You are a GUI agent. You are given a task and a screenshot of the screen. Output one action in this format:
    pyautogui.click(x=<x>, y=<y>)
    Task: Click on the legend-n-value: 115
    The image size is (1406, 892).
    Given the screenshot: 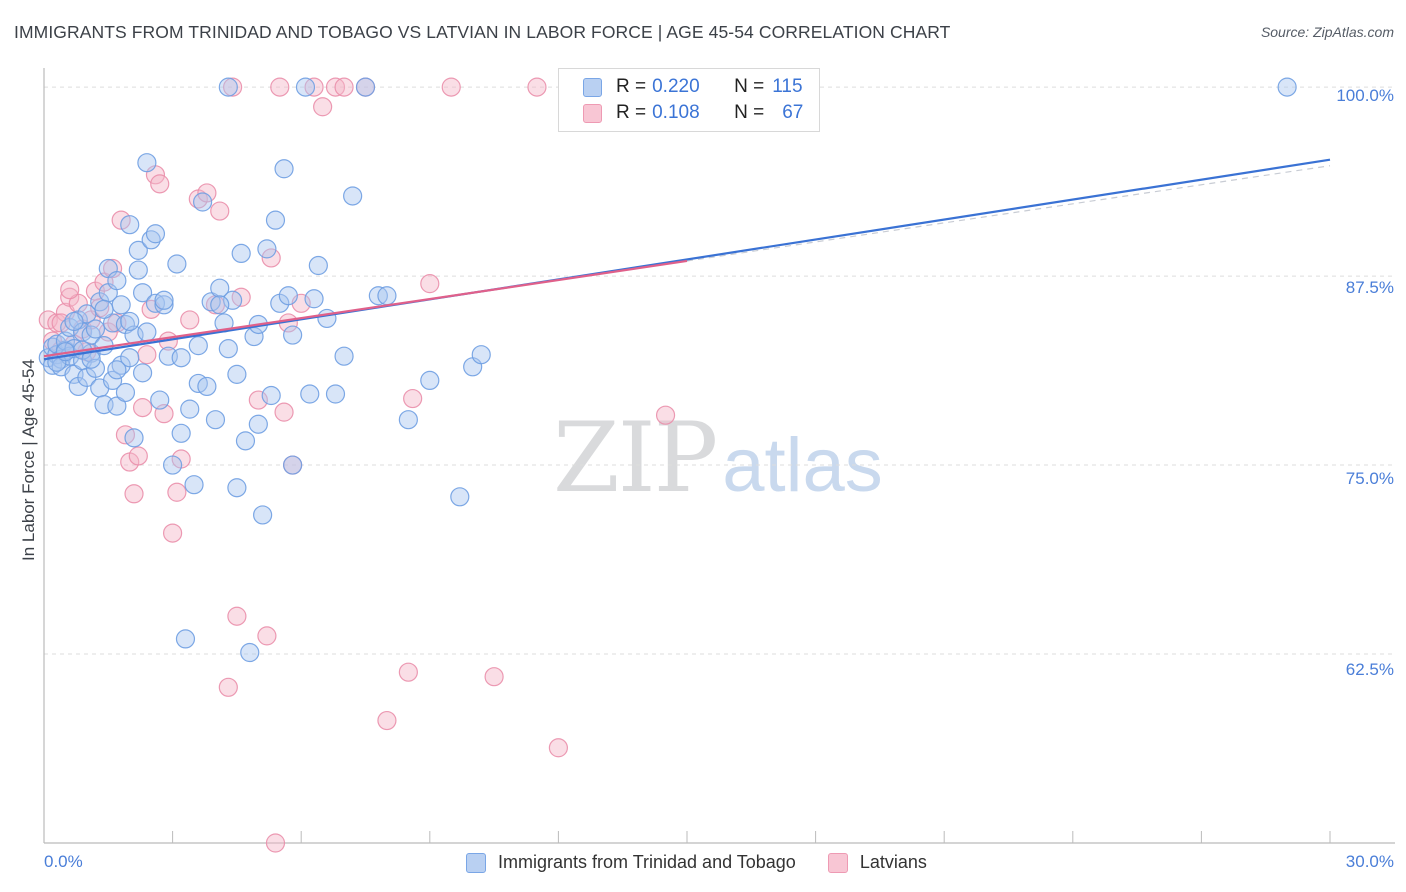 What is the action you would take?
    pyautogui.click(x=787, y=86)
    